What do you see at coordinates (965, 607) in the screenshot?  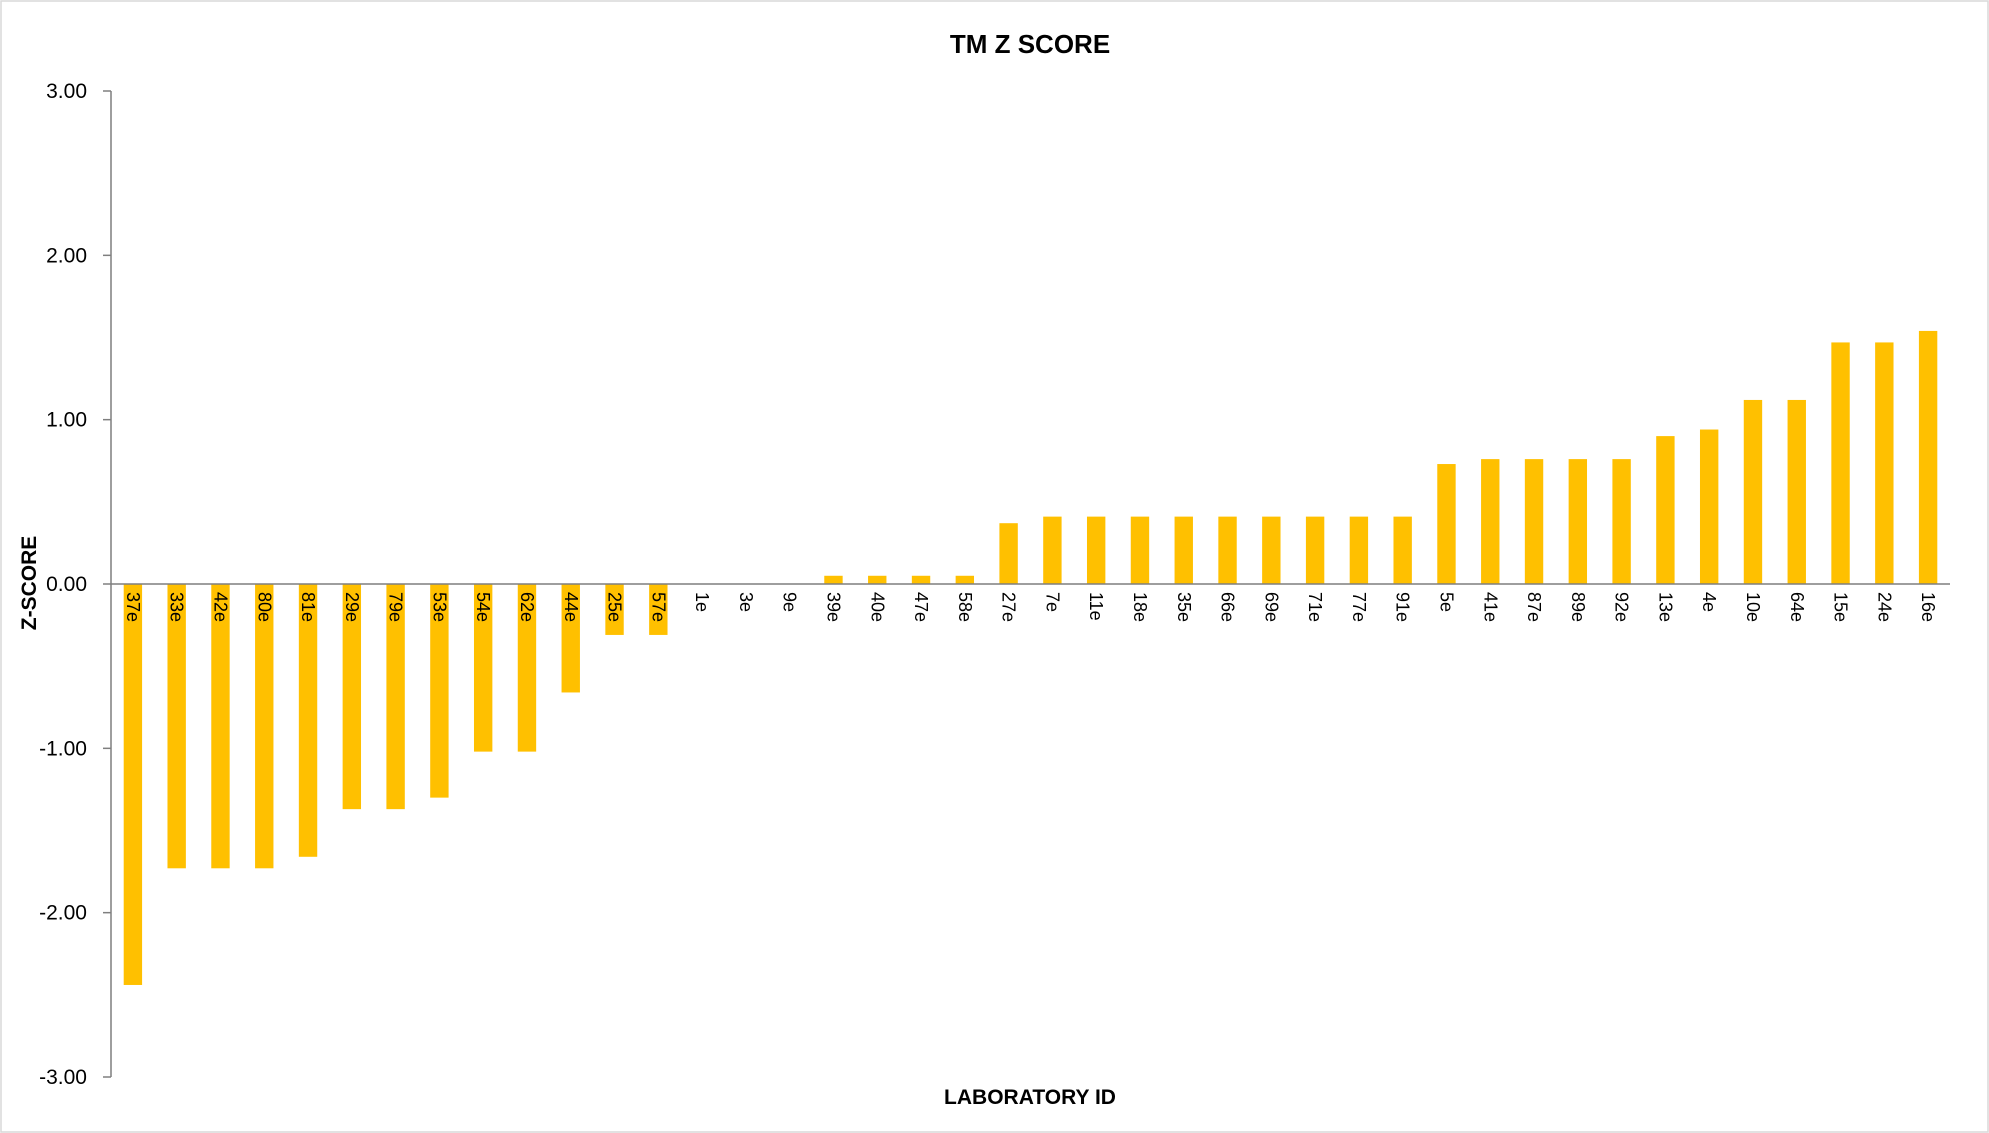 I see `x-tick-label: 58e` at bounding box center [965, 607].